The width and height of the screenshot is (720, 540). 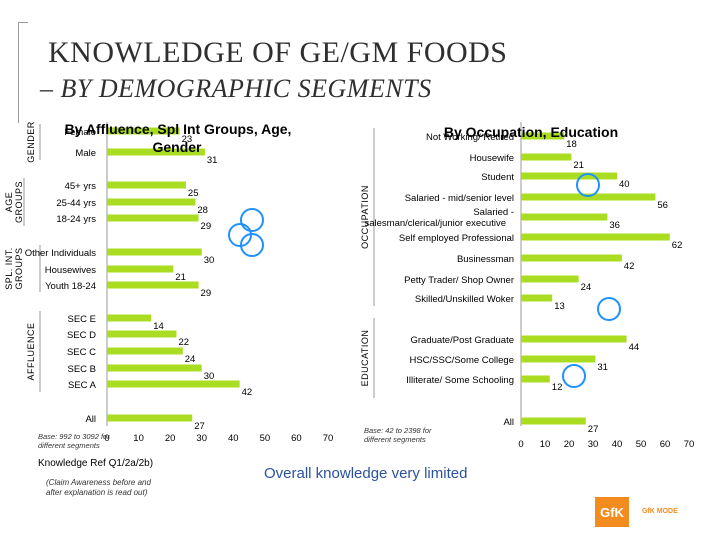 I want to click on category-label: SEC D, so click(x=81, y=335).